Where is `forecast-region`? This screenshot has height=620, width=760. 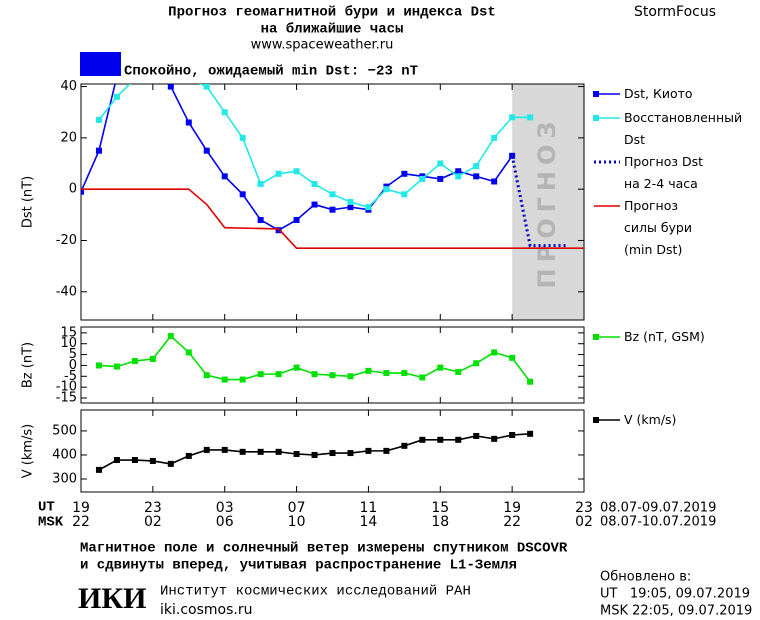 forecast-region is located at coordinates (548, 202).